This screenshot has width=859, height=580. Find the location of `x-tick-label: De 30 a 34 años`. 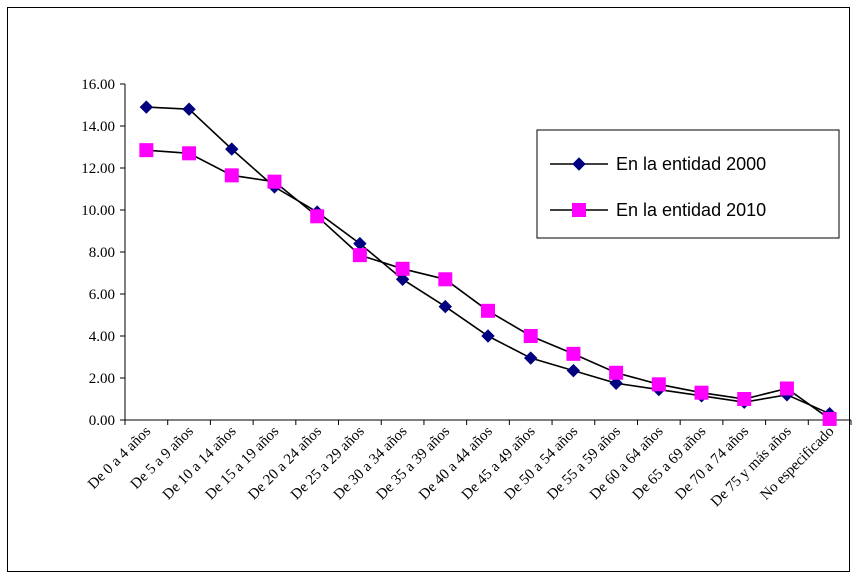

x-tick-label: De 30 a 34 años is located at coordinates (371, 463).